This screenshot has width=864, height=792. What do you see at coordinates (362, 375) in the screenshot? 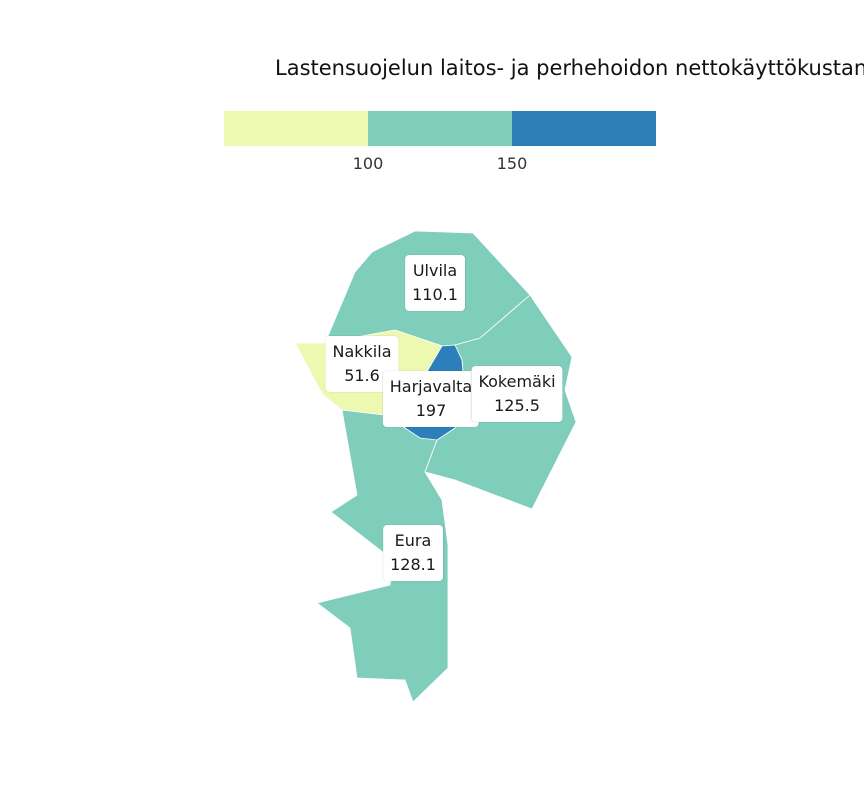
I see `label-nakkila-value: 51.6` at bounding box center [362, 375].